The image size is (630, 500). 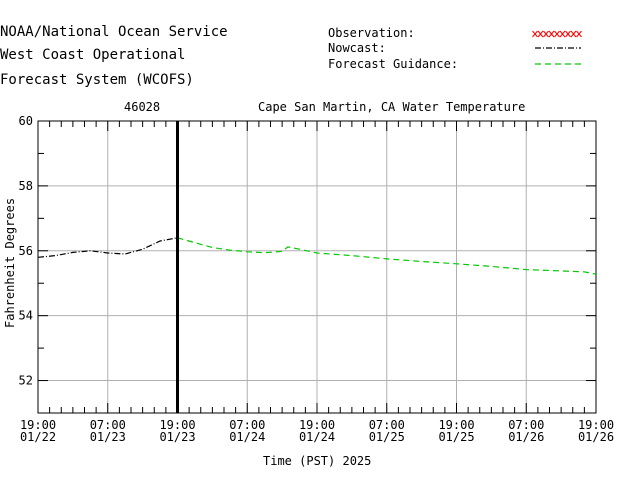 I want to click on header-line-2: West Coast Operational, so click(x=93, y=55).